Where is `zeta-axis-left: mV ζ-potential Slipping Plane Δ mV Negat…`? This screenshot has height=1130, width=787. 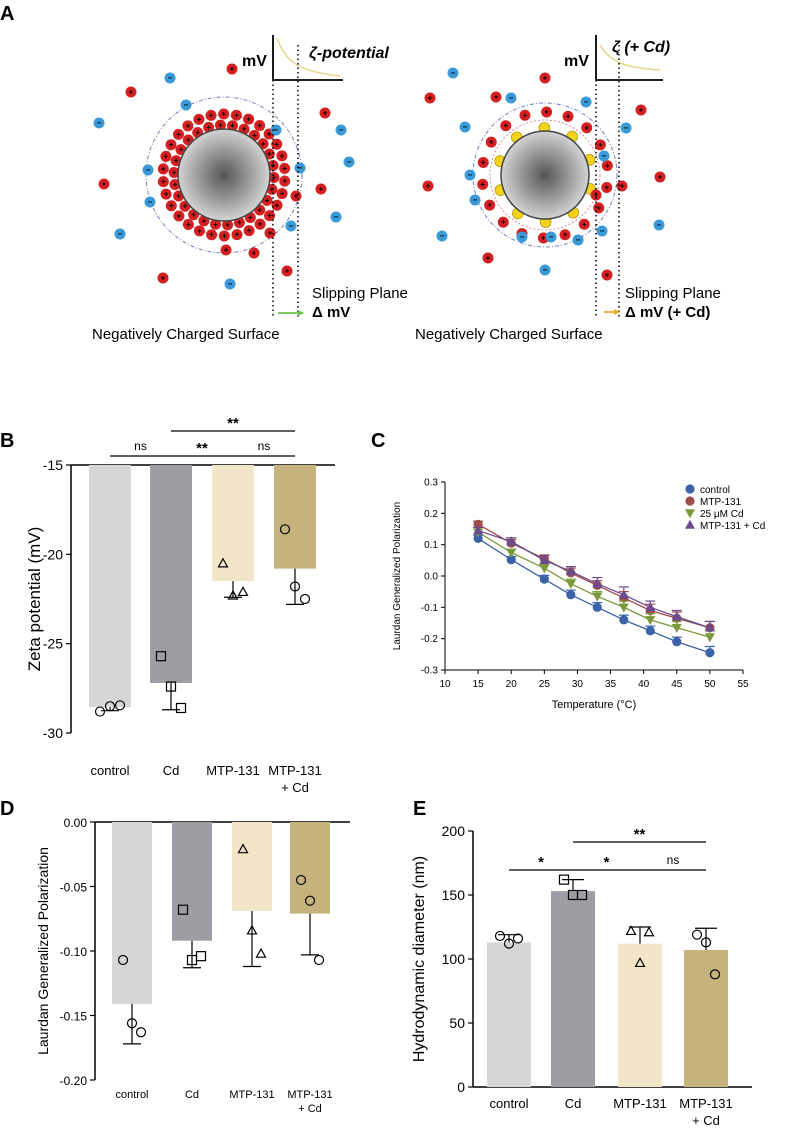 zeta-axis-left: mV ζ-potential Slipping Plane Δ mV Negat… is located at coordinates (250, 189).